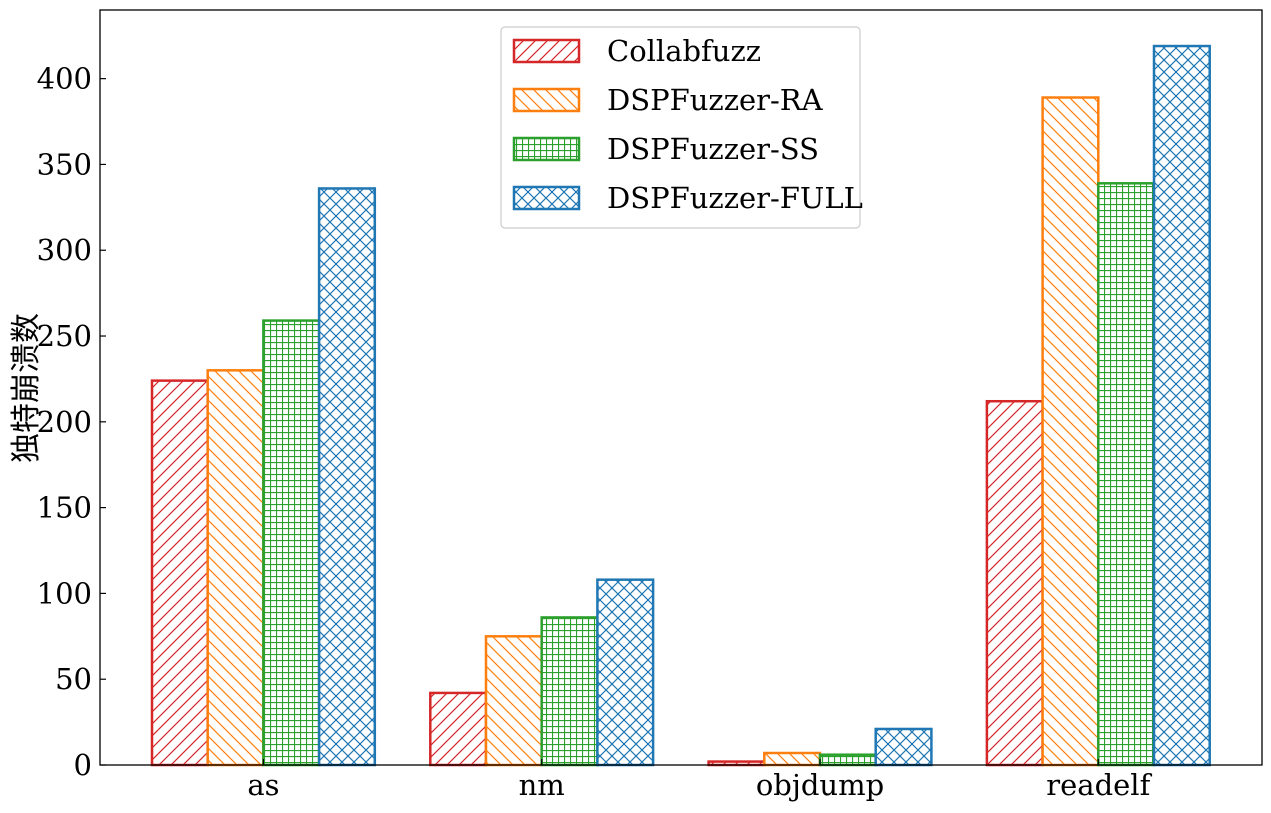 This screenshot has width=1271, height=813. Describe the element at coordinates (64, 164) in the screenshot. I see `y-tick-label: 350` at that location.